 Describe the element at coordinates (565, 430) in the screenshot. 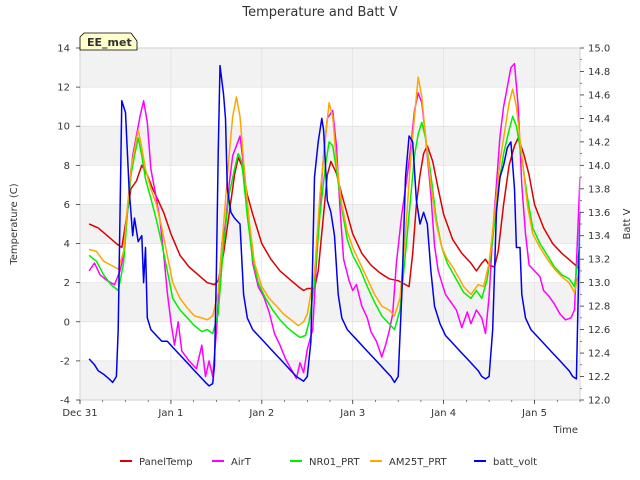

I see `x-axis-label: Time` at that location.